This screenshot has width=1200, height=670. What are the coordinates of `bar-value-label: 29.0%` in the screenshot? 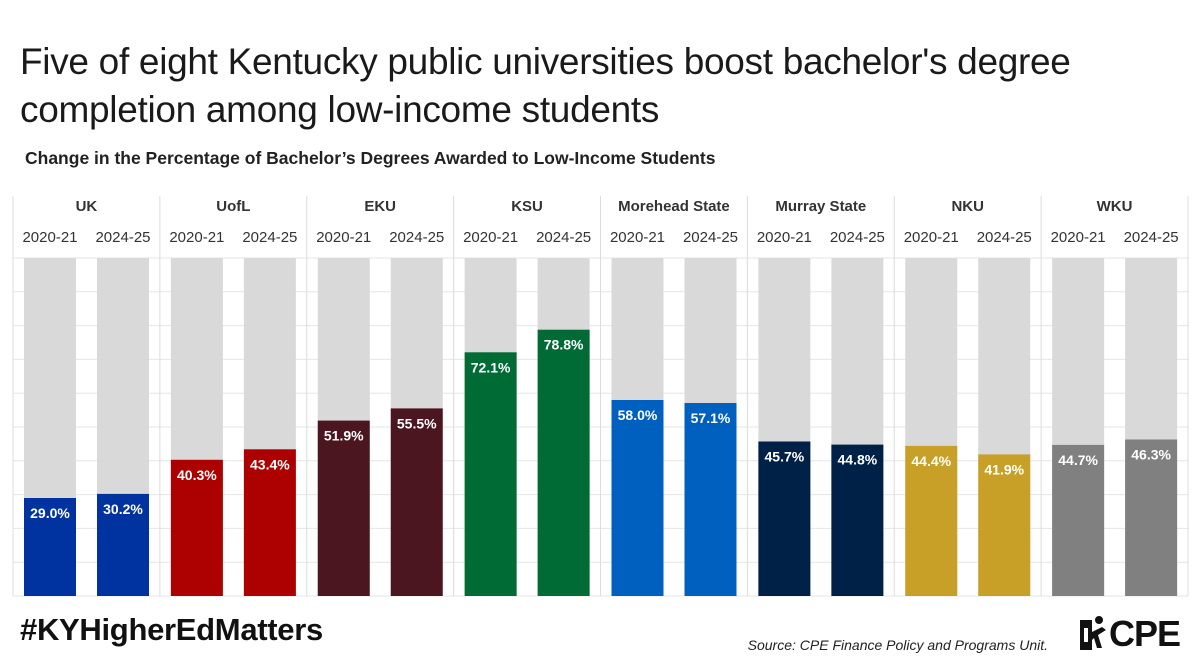 It's located at (50, 513).